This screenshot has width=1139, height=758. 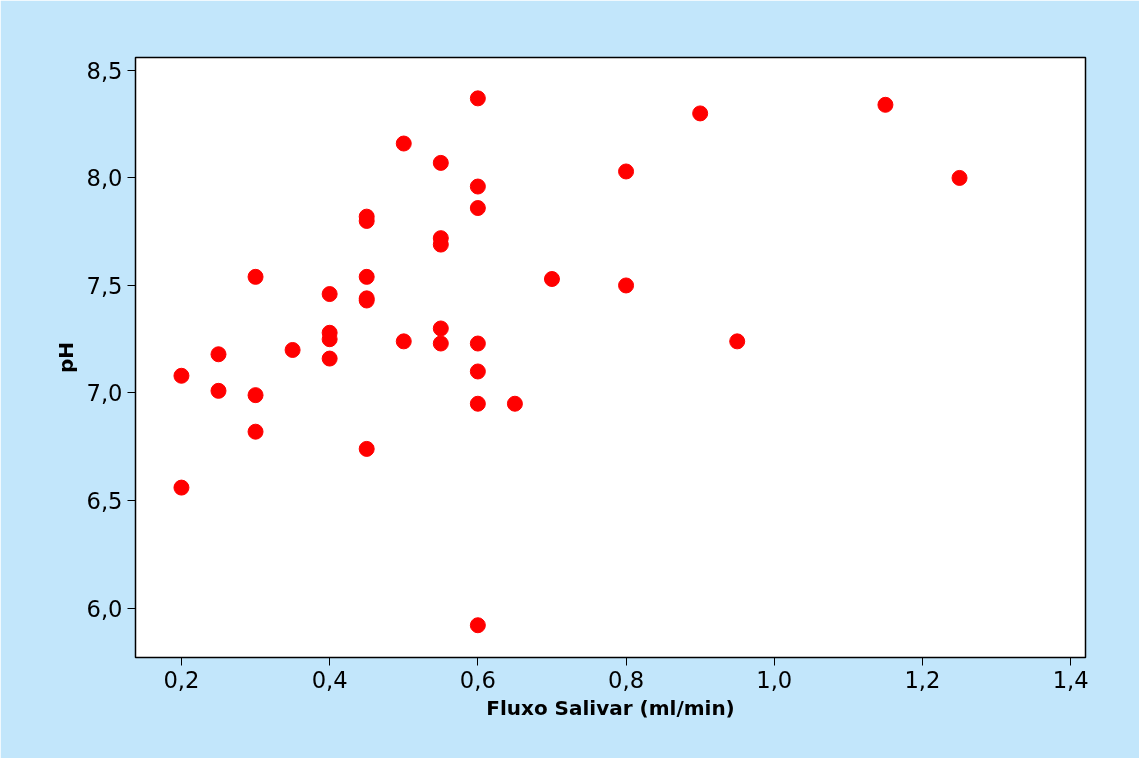 I want to click on y-tick-label: 7,5, so click(x=104, y=285).